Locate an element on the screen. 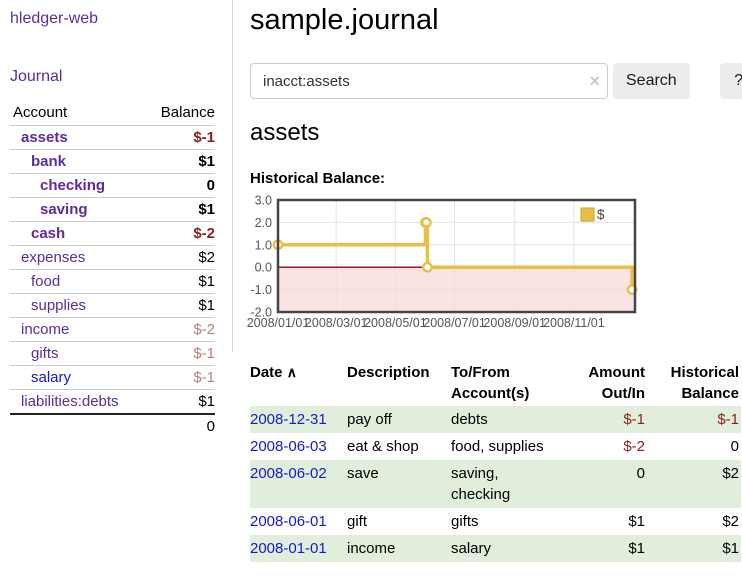  x-tick-label: 2008/09/01 is located at coordinates (514, 323).